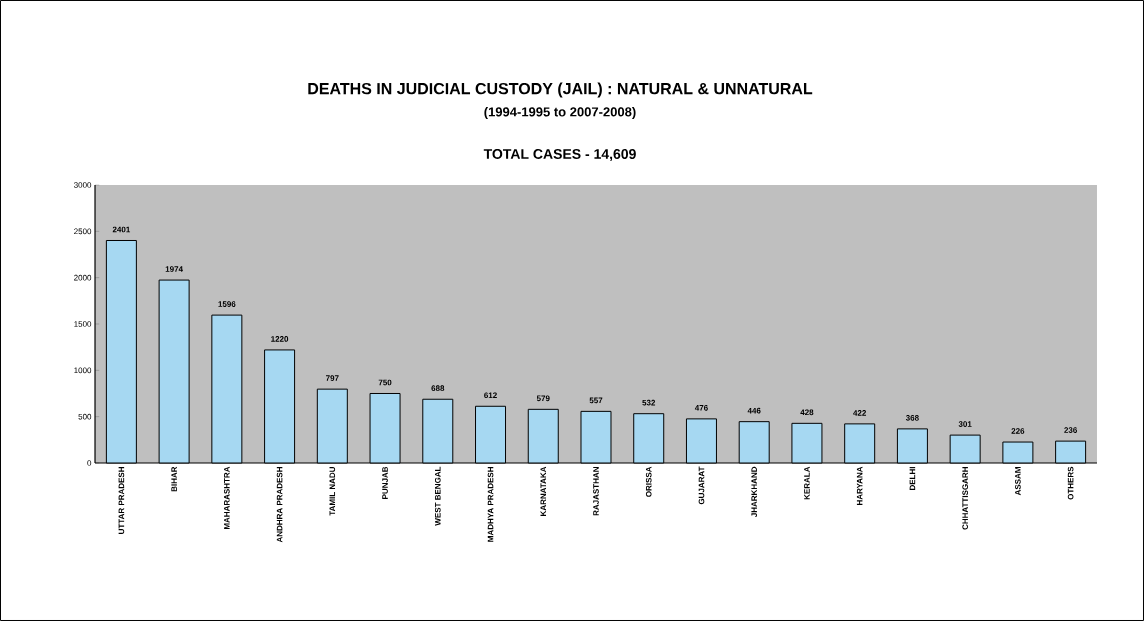 This screenshot has height=621, width=1144. I want to click on x-tick-label: MADHYA PRADESH, so click(490, 504).